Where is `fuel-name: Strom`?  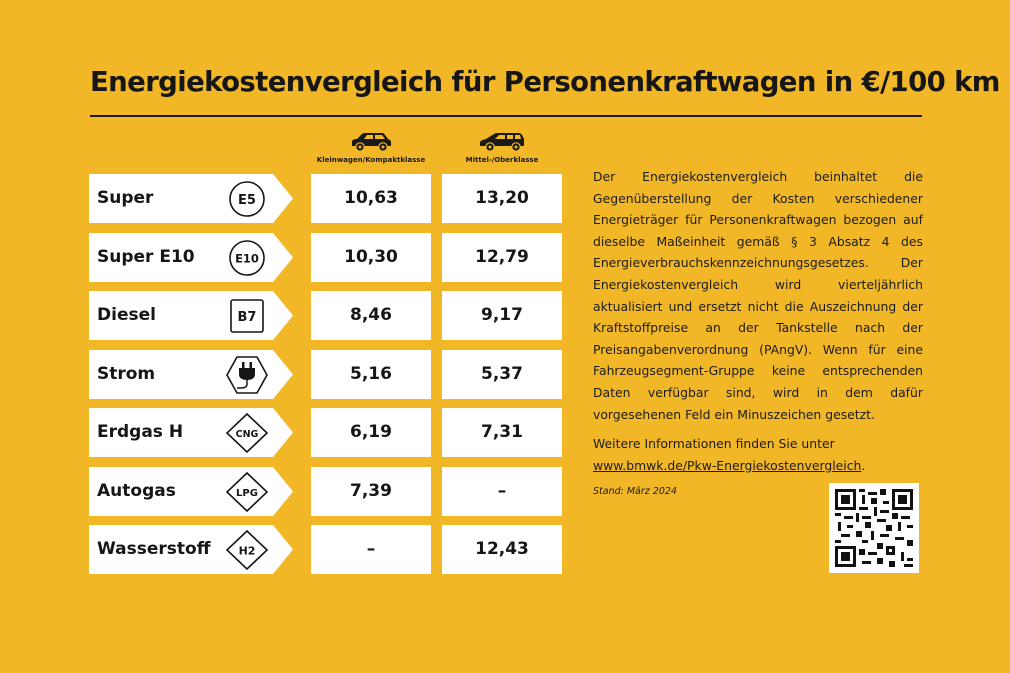
fuel-name: Strom is located at coordinates (126, 373).